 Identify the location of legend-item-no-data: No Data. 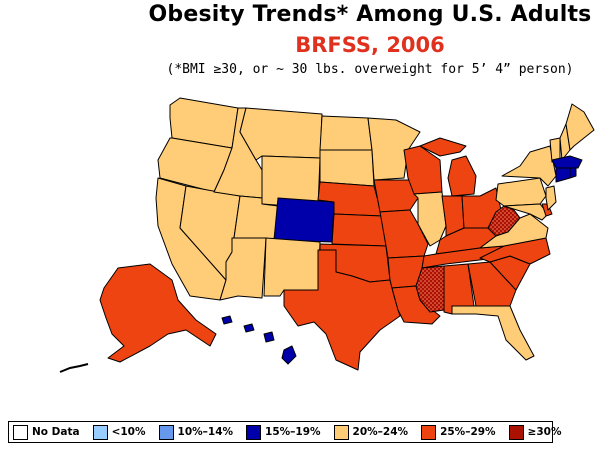
(46, 432).